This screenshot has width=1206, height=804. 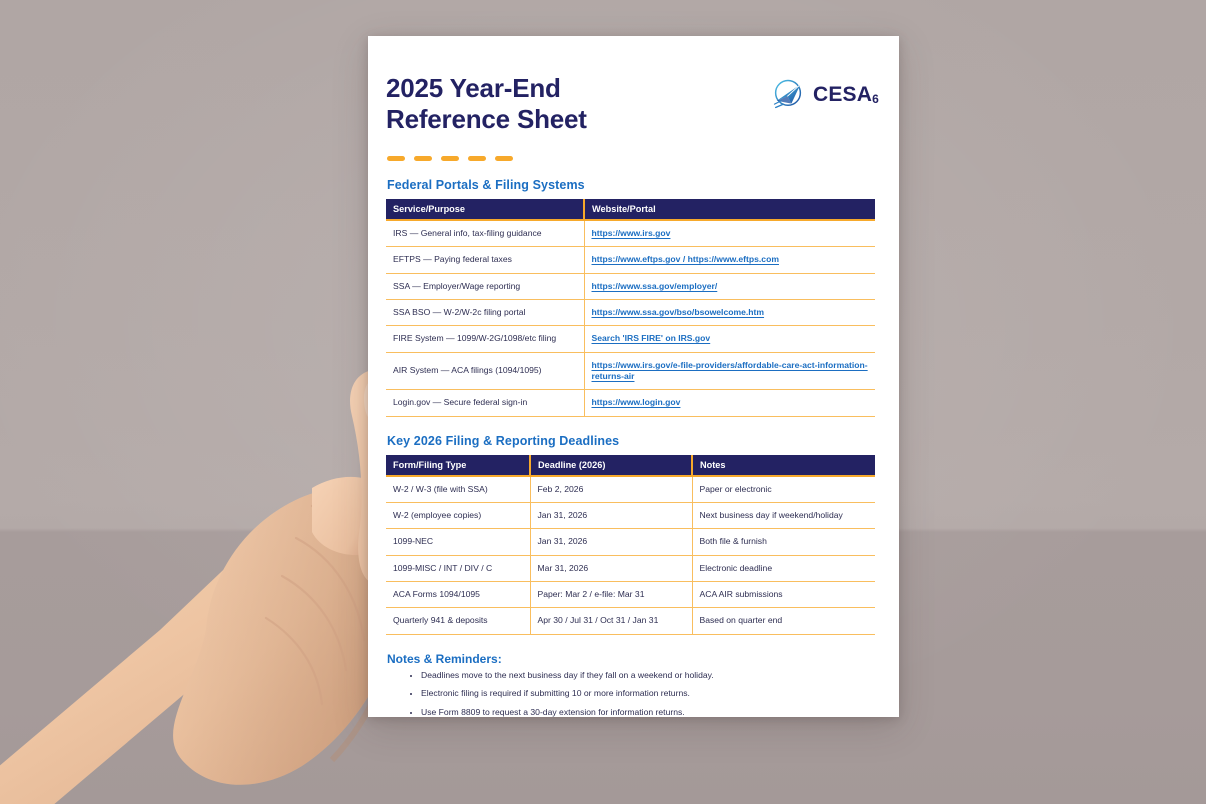 I want to click on page-title: 2025 Year-End Reference Sheet, so click(x=486, y=103).